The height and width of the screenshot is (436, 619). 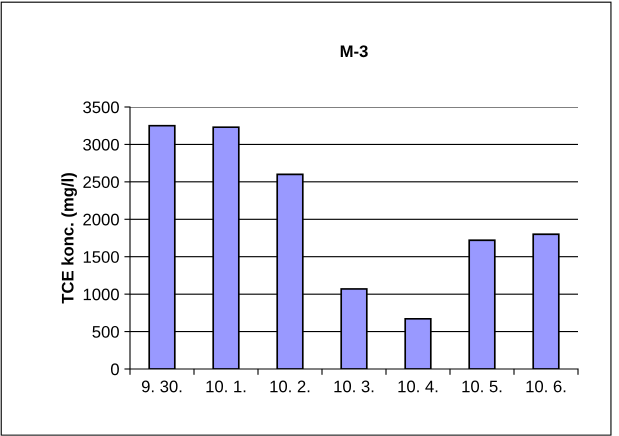 What do you see at coordinates (101, 144) in the screenshot?
I see `y-tick-label: 3000` at bounding box center [101, 144].